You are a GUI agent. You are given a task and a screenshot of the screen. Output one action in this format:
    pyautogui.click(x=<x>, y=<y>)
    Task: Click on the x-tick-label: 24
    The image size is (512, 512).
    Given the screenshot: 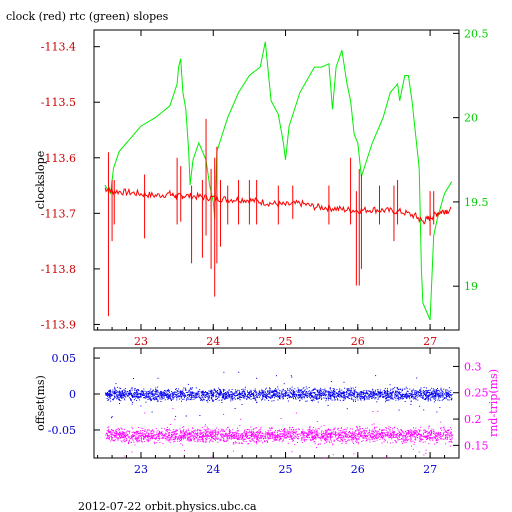 What is the action you would take?
    pyautogui.click(x=213, y=469)
    